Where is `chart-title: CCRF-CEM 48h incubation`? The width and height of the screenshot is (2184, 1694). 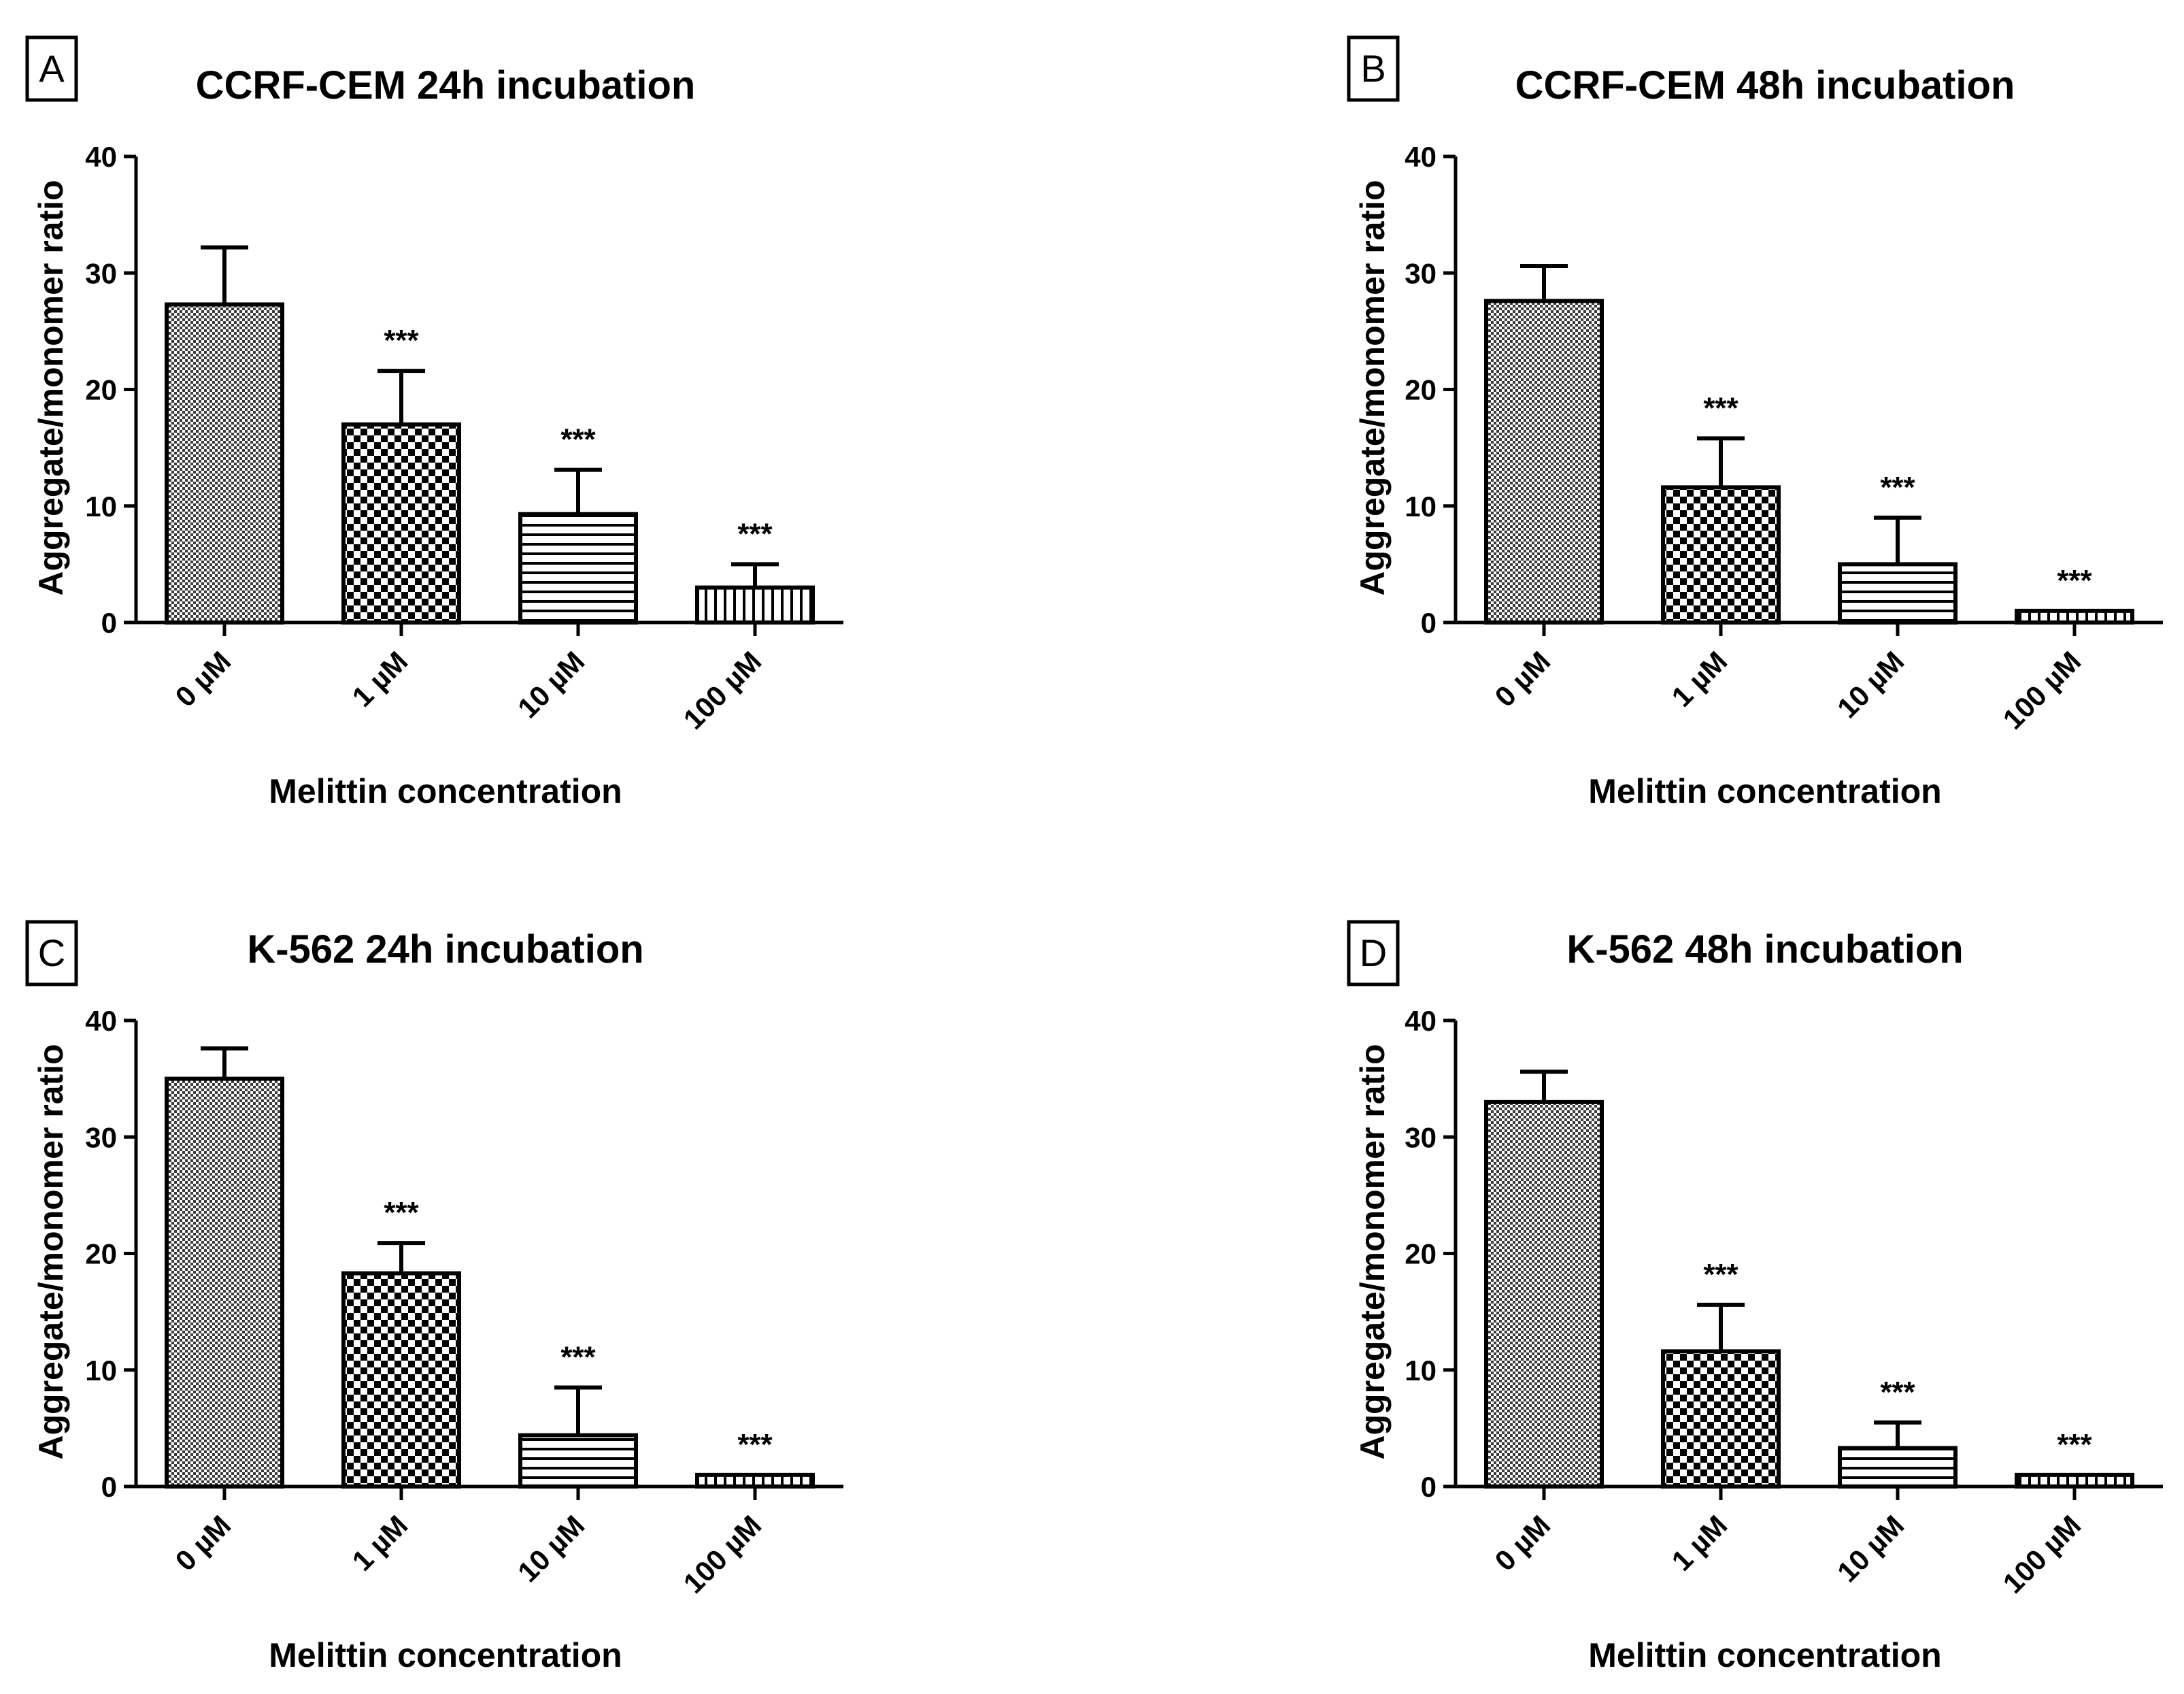 chart-title: CCRF-CEM 48h incubation is located at coordinates (1765, 85).